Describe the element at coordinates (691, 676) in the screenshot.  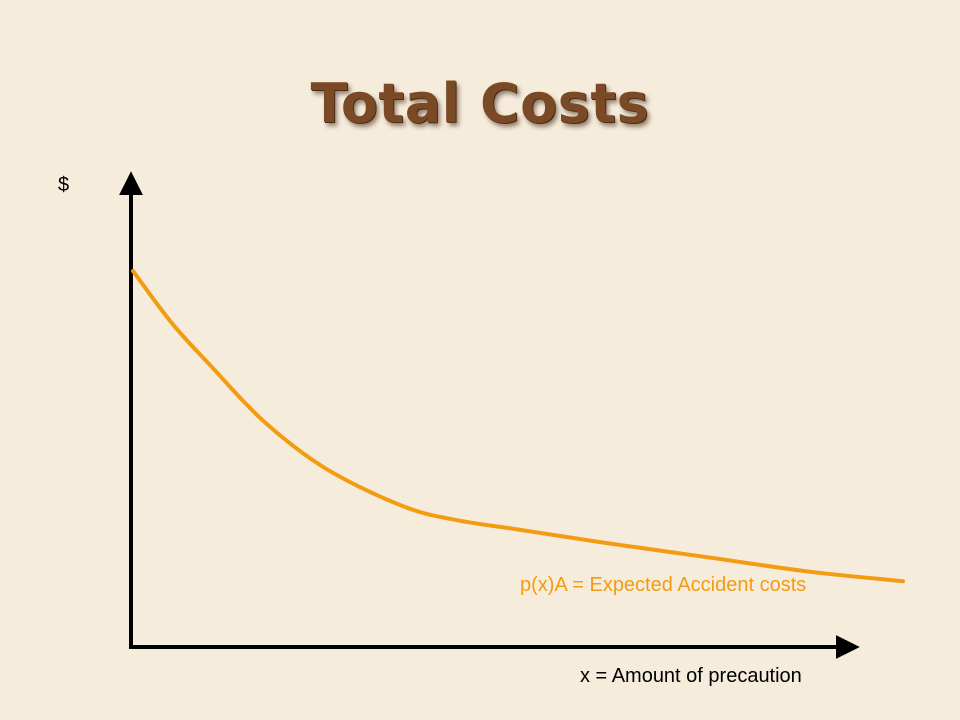
I see `x-axis-label: x = Amount of precaution` at that location.